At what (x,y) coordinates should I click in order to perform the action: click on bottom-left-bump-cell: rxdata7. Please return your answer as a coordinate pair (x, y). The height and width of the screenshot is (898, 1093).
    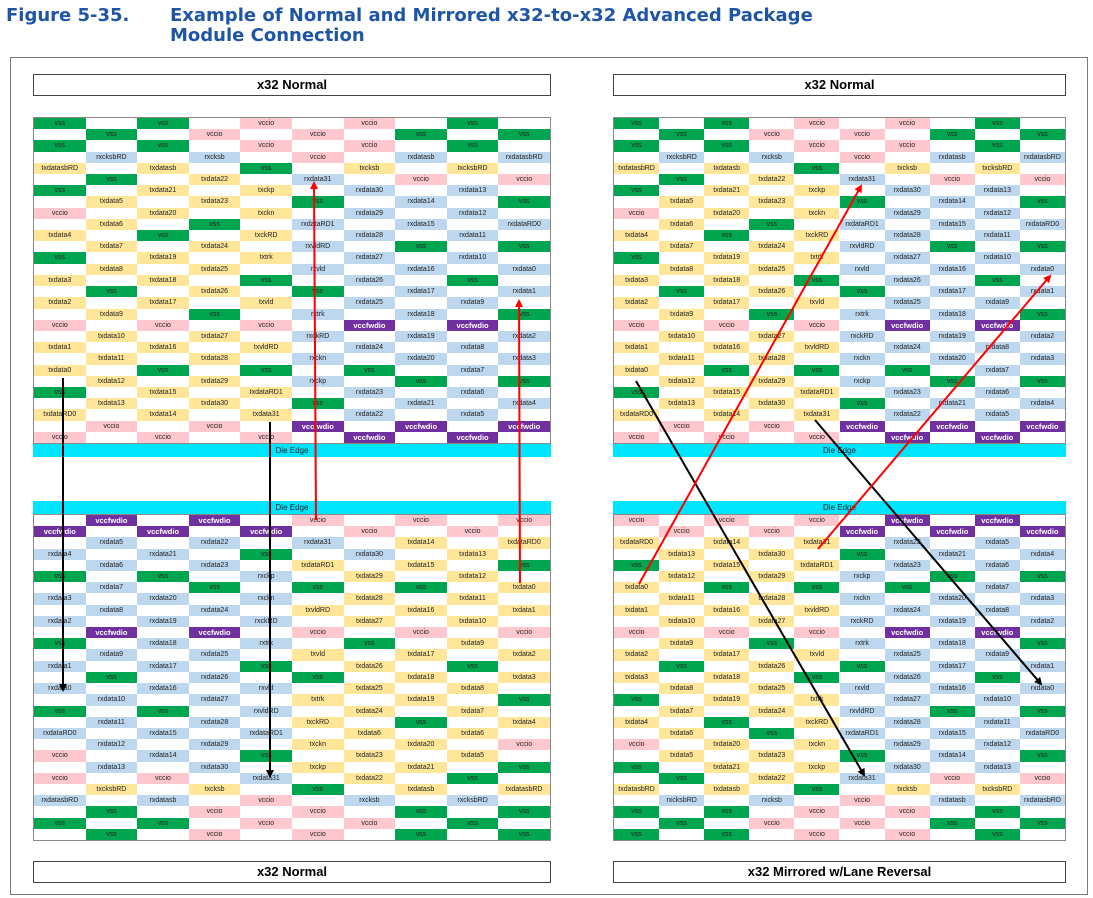
    Looking at the image, I should click on (111, 588).